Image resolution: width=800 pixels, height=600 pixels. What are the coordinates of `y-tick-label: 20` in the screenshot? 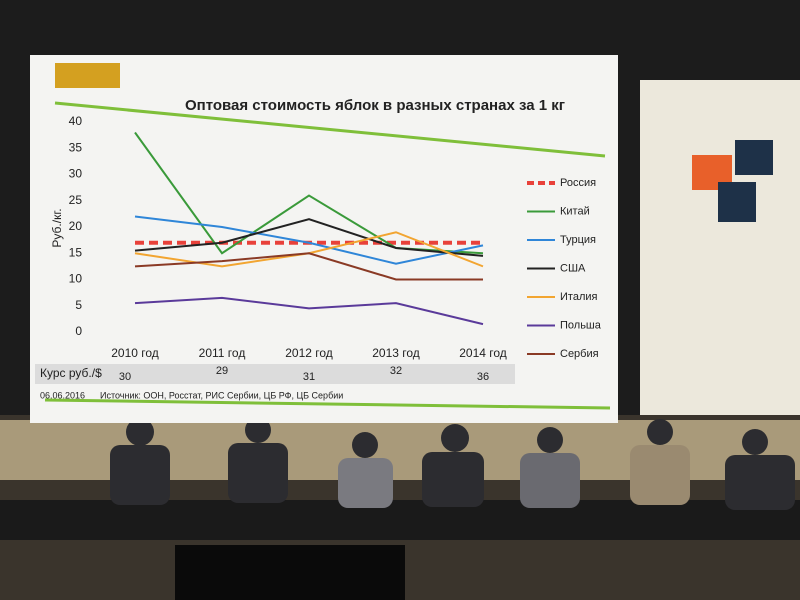 It's located at (76, 226).